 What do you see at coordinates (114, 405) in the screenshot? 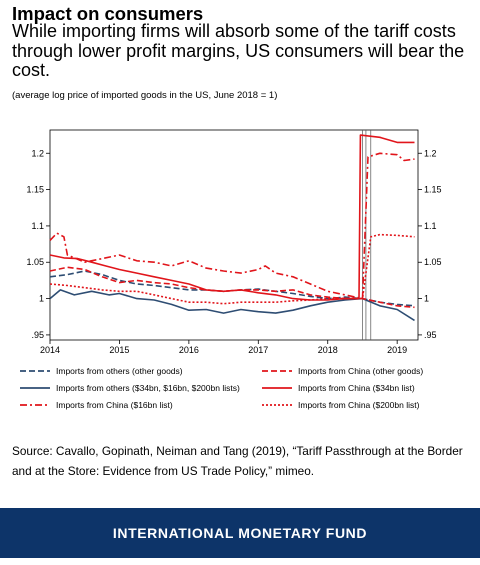
I see `legend-label-2: Imports from China ($16bn list)` at bounding box center [114, 405].